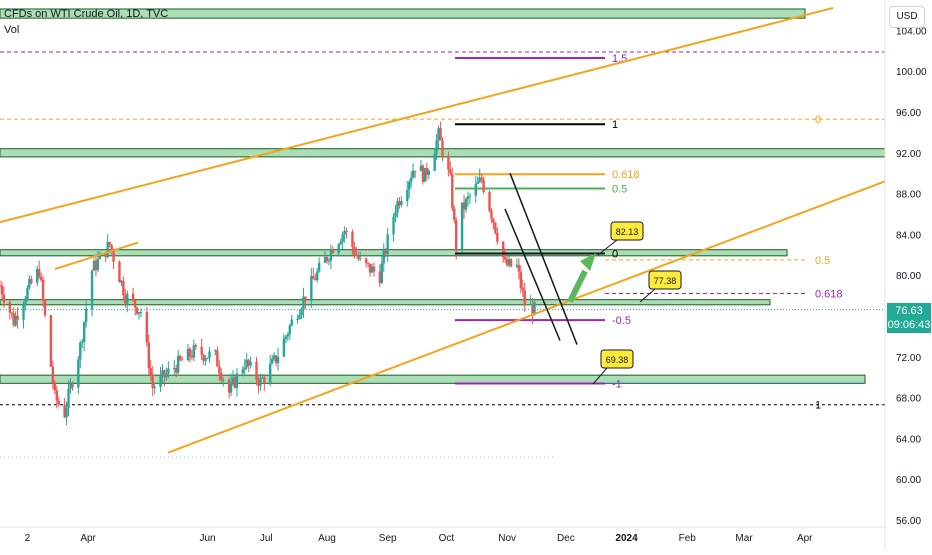 The height and width of the screenshot is (555, 932). What do you see at coordinates (607, 247) in the screenshot?
I see `callout-pointer` at bounding box center [607, 247].